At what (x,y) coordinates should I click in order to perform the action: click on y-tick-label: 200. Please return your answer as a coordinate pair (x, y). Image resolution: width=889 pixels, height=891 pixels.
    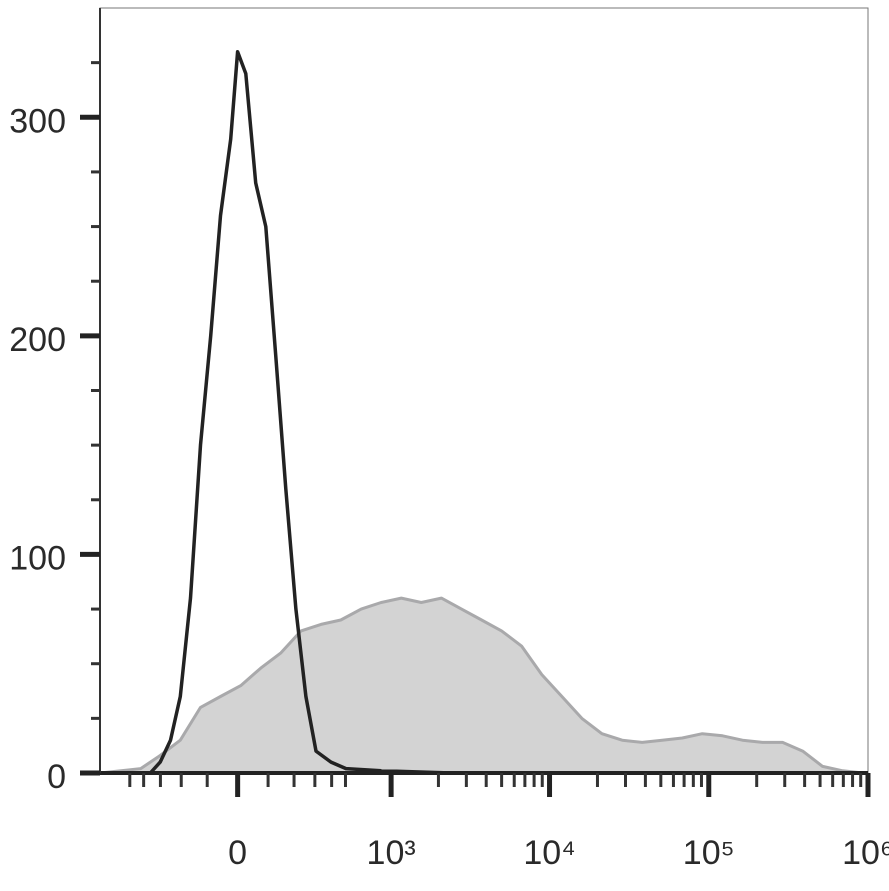
    Looking at the image, I should click on (37, 340).